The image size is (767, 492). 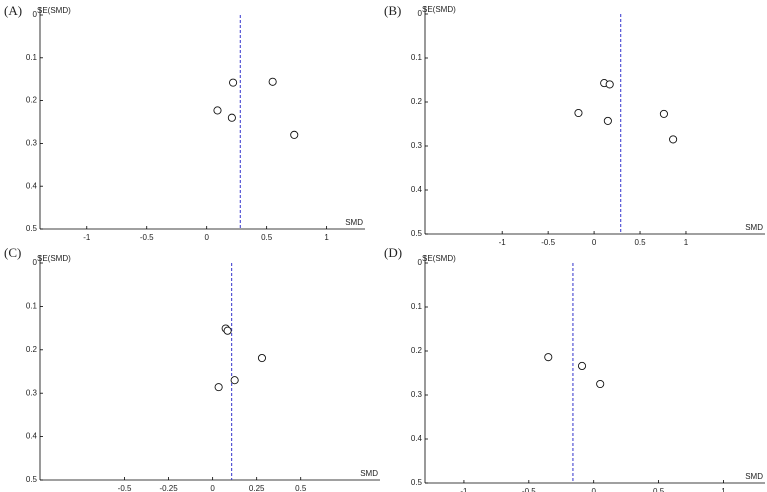 What do you see at coordinates (393, 252) in the screenshot?
I see `panel-label: (D)` at bounding box center [393, 252].